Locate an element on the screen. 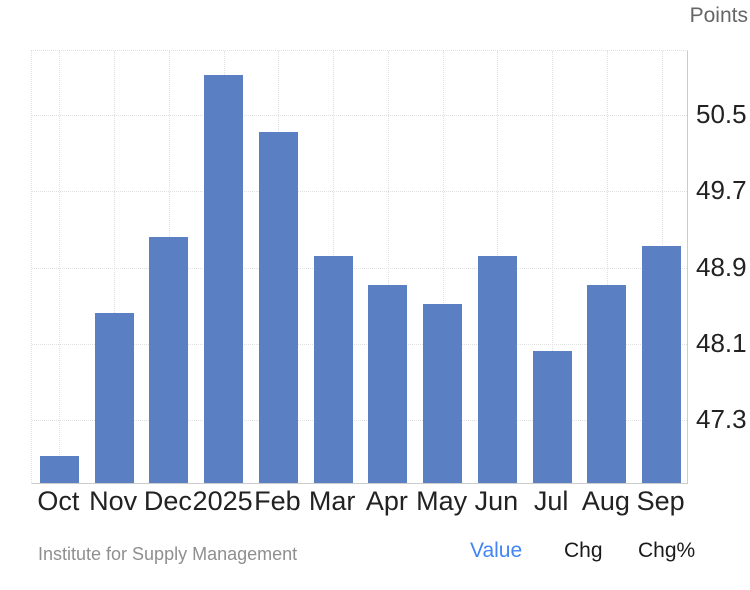 This screenshot has width=750, height=590. bar-aug is located at coordinates (607, 383).